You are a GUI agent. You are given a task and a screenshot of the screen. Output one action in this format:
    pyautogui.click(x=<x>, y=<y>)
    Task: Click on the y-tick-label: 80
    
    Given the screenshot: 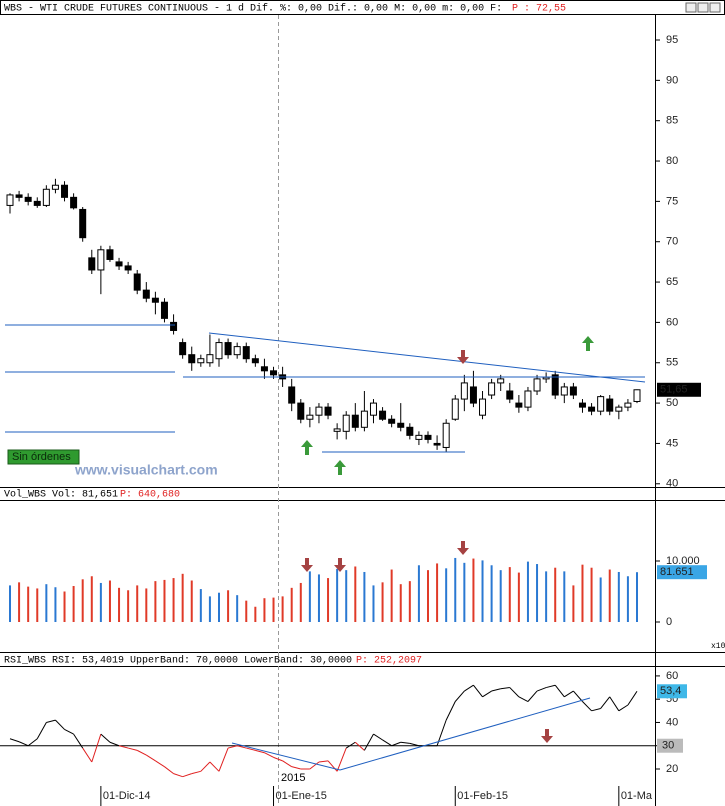 What is the action you would take?
    pyautogui.click(x=672, y=161)
    